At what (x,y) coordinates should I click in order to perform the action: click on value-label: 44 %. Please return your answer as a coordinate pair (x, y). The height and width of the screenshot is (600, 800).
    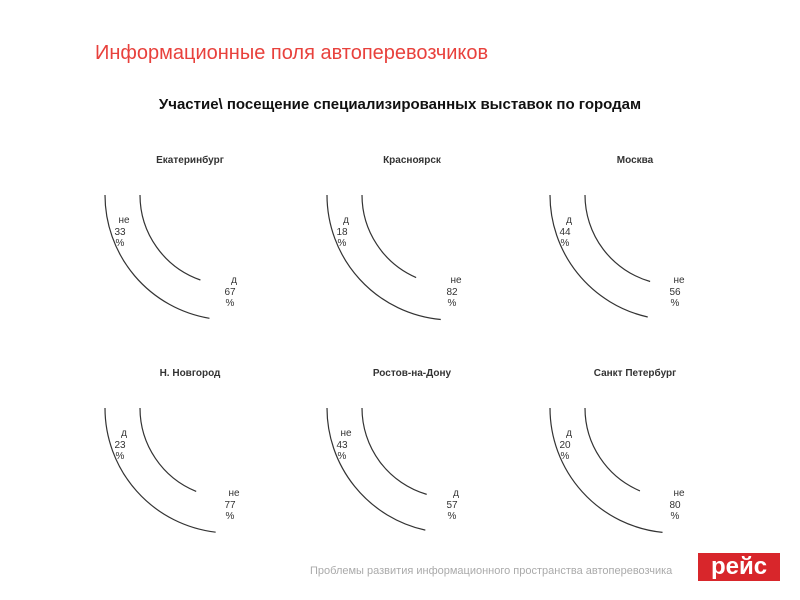
    Looking at the image, I should click on (565, 238).